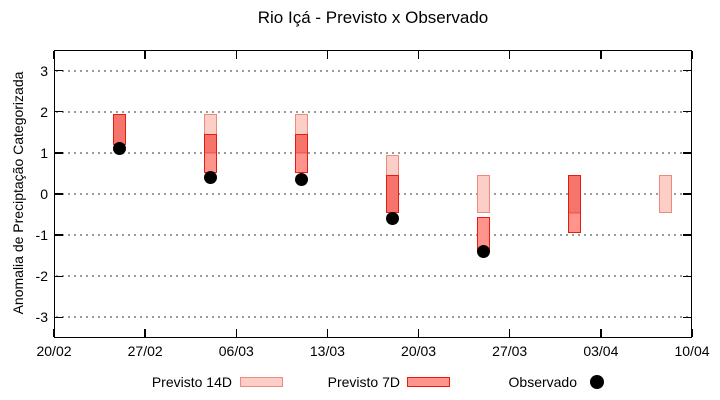 This screenshot has width=720, height=400. Describe the element at coordinates (41, 276) in the screenshot. I see `y-tick-label: -2` at that location.